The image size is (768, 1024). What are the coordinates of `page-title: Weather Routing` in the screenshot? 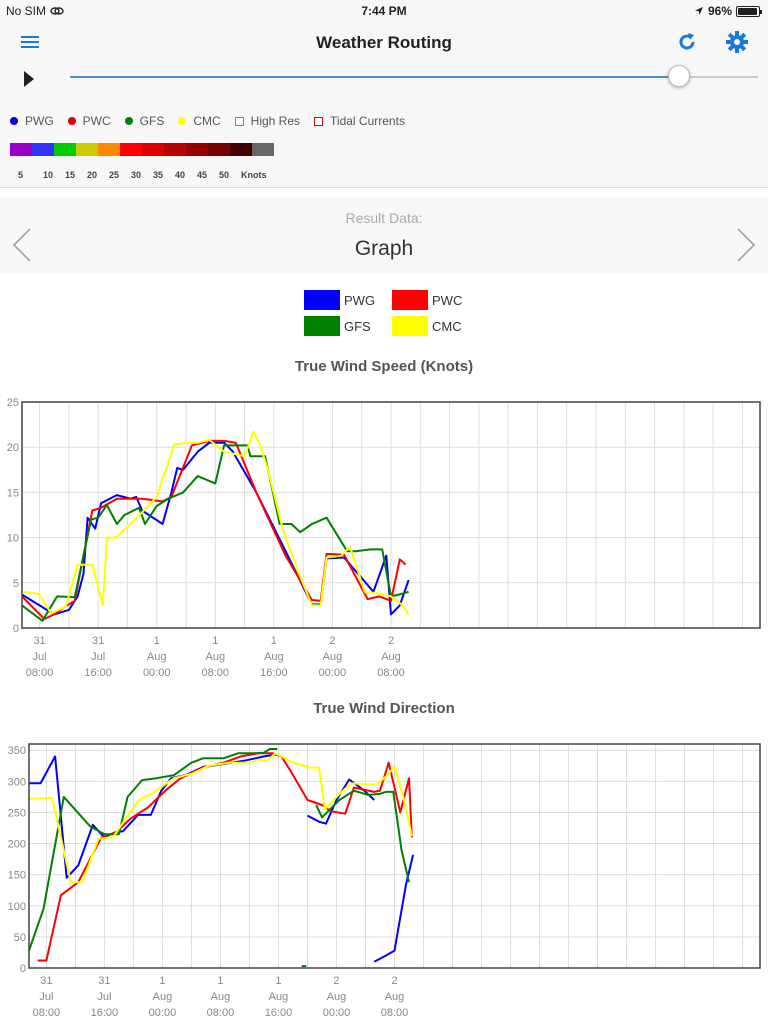 It's located at (384, 42).